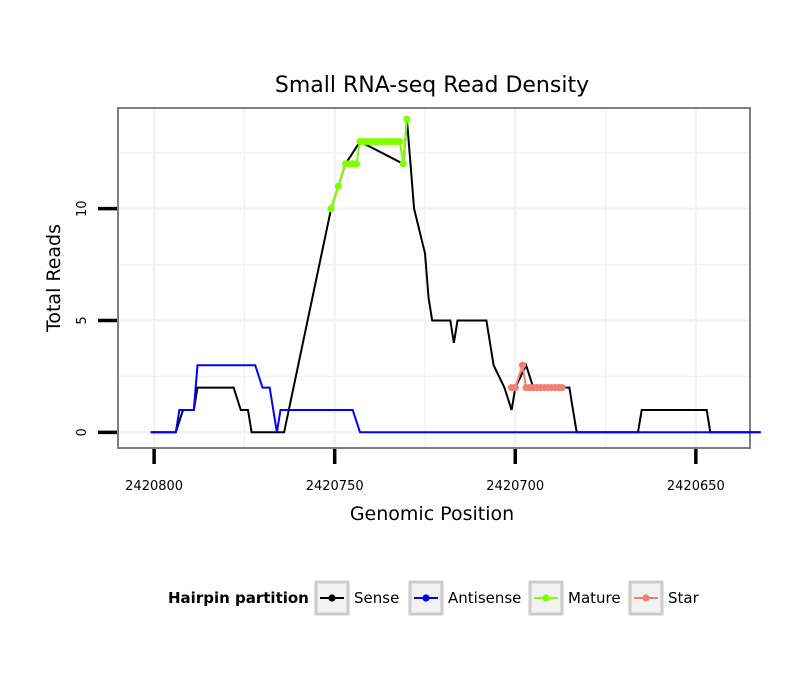 The height and width of the screenshot is (690, 810). I want to click on chart-title: Small RNA-seq Read Density, so click(432, 85).